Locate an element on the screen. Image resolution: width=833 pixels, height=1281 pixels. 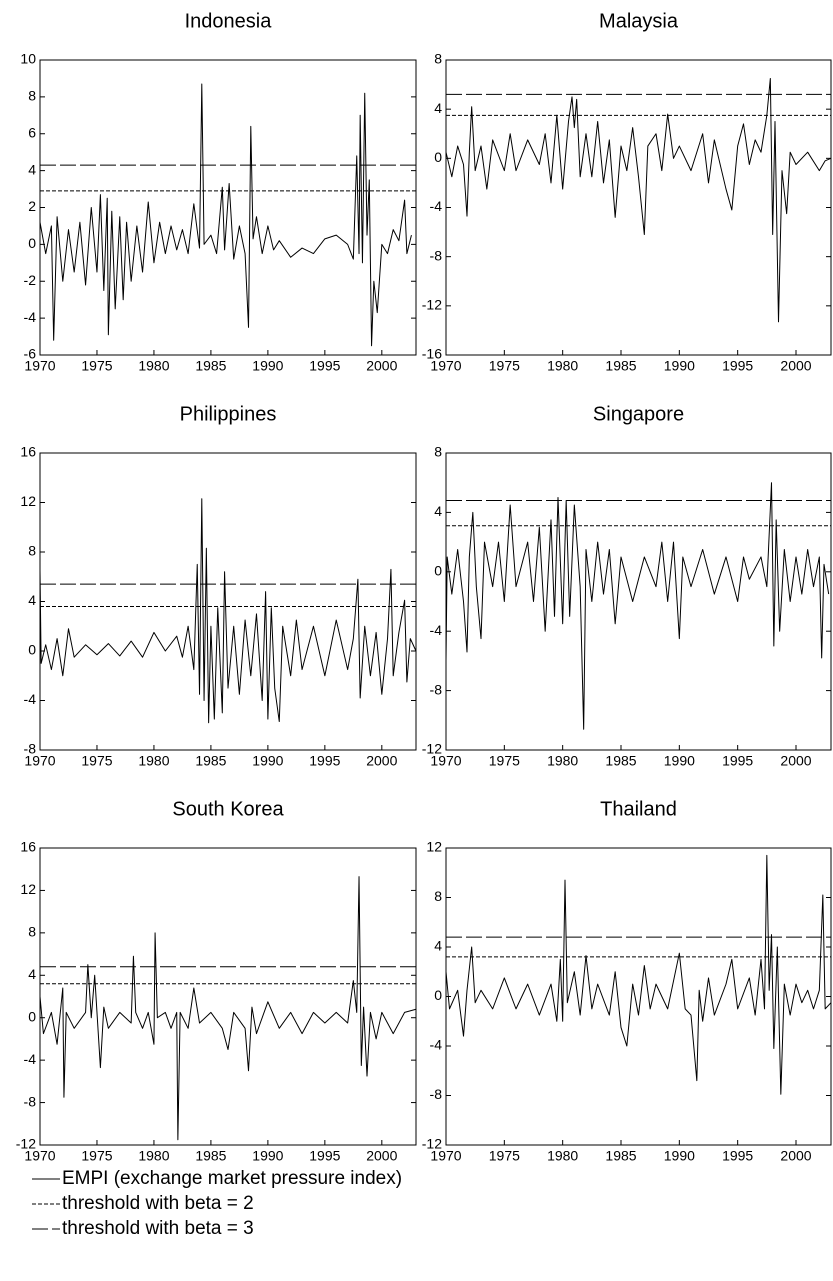
y-tick-label: 6 is located at coordinates (32, 132).